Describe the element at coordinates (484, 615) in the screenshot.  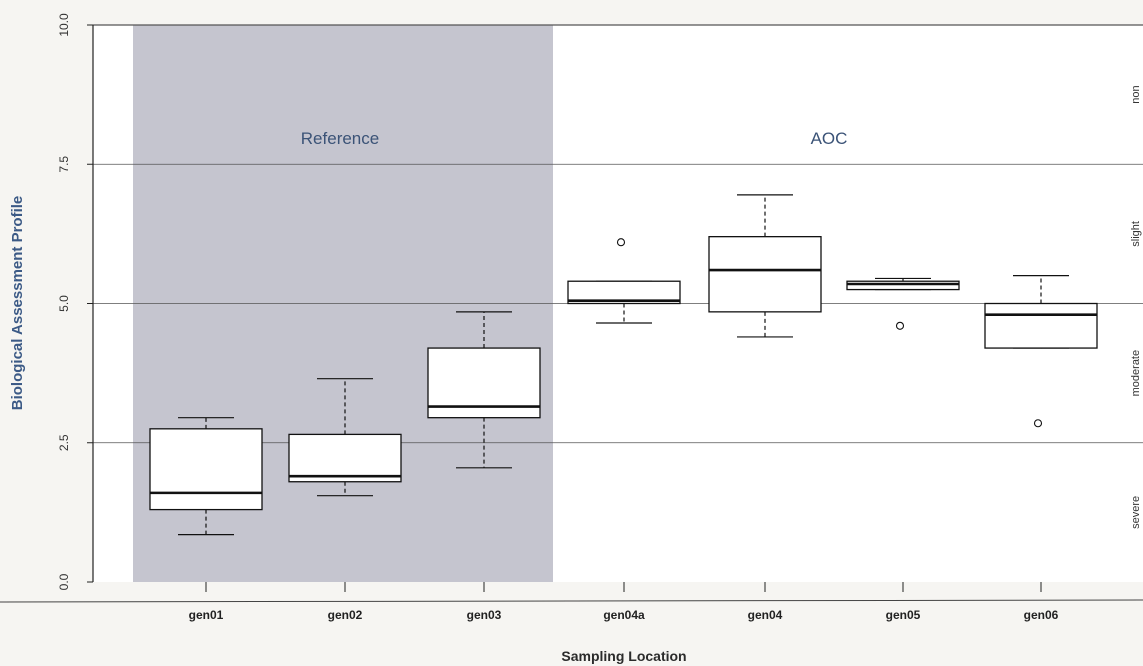
I see `x-tick-label-gen03: gen03` at that location.